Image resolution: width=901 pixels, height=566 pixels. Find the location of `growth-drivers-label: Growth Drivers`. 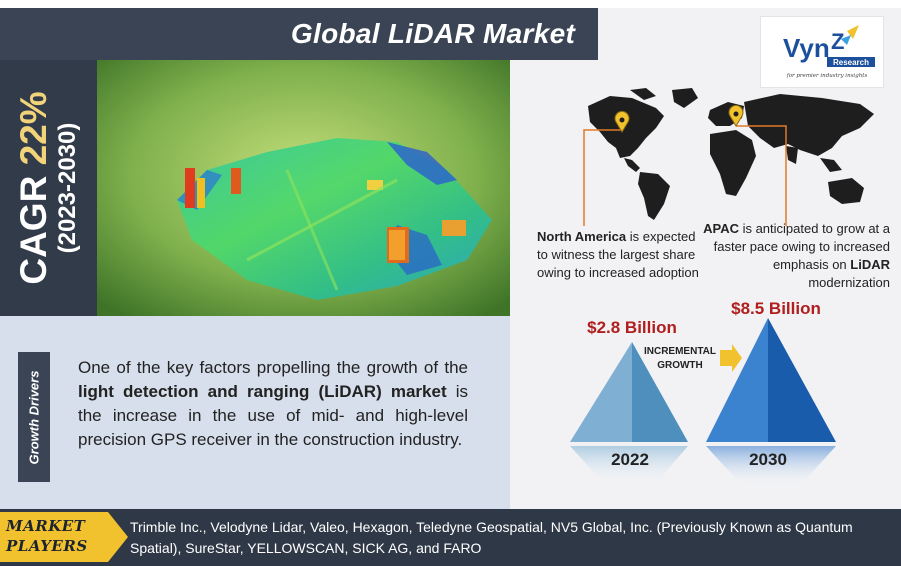

growth-drivers-label: Growth Drivers is located at coordinates (34, 417).